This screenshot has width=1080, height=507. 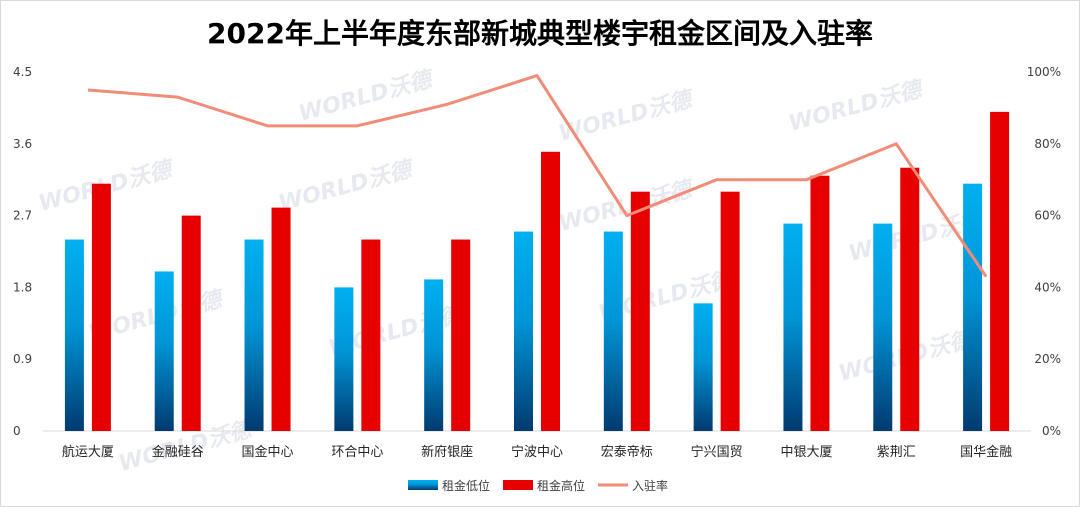 What do you see at coordinates (17, 431) in the screenshot?
I see `left-axis-tick-label: 0` at bounding box center [17, 431].